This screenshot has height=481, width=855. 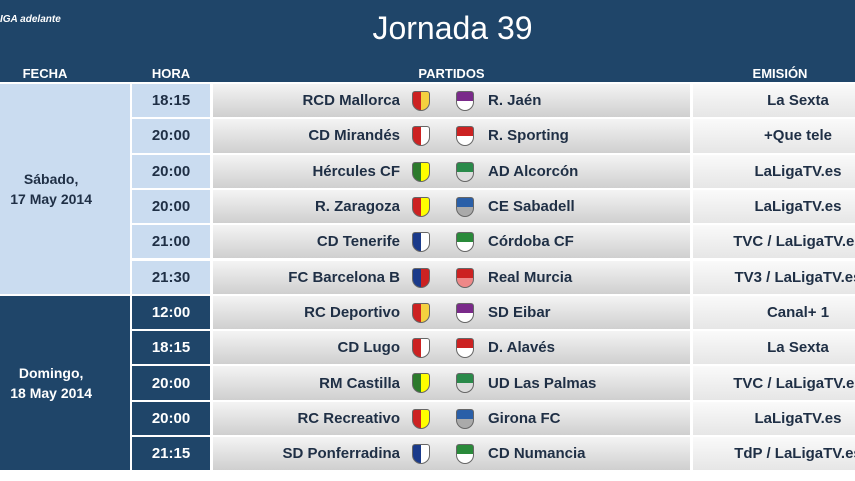 What do you see at coordinates (452, 28) in the screenshot?
I see `title: Jornada 39` at bounding box center [452, 28].